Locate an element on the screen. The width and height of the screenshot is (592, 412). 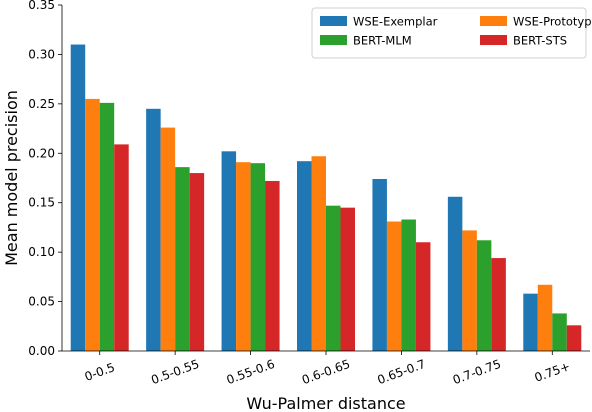
legend-item-bert-mlm: BERT-MLM is located at coordinates (366, 41).